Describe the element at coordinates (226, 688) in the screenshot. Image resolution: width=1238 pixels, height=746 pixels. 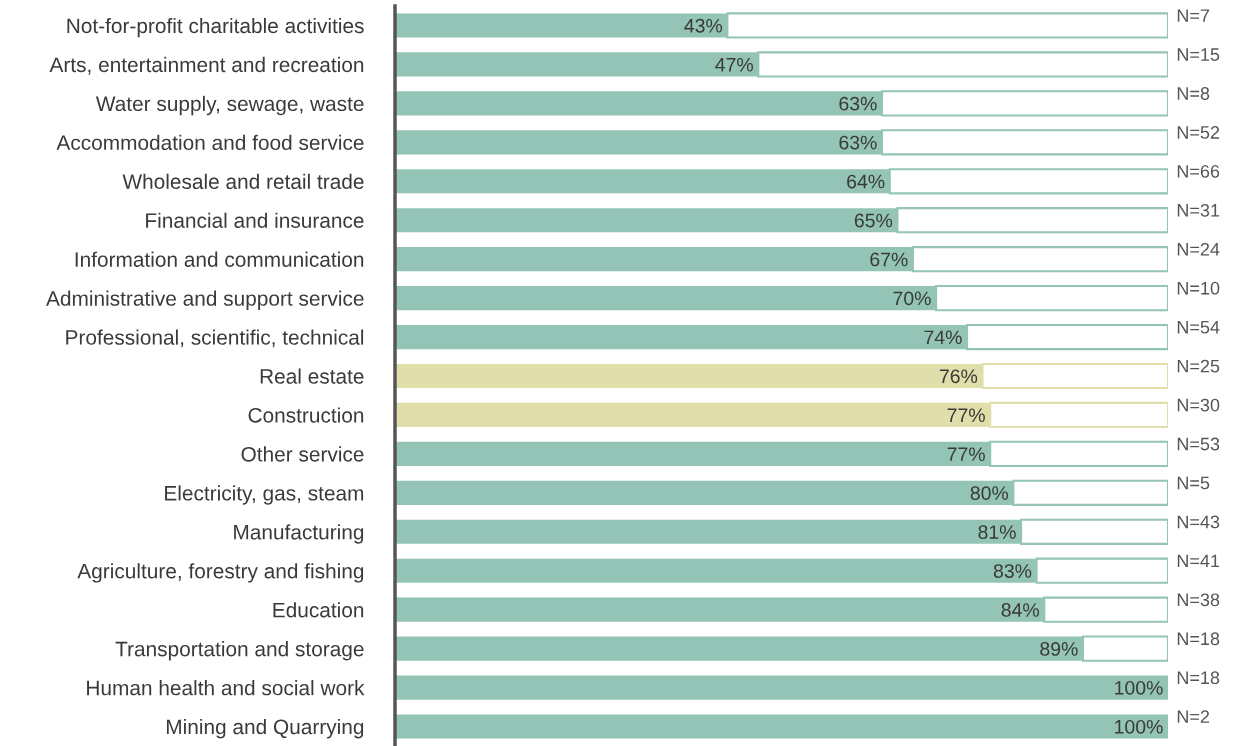
I see `y-tick-label: Human health and social work` at that location.